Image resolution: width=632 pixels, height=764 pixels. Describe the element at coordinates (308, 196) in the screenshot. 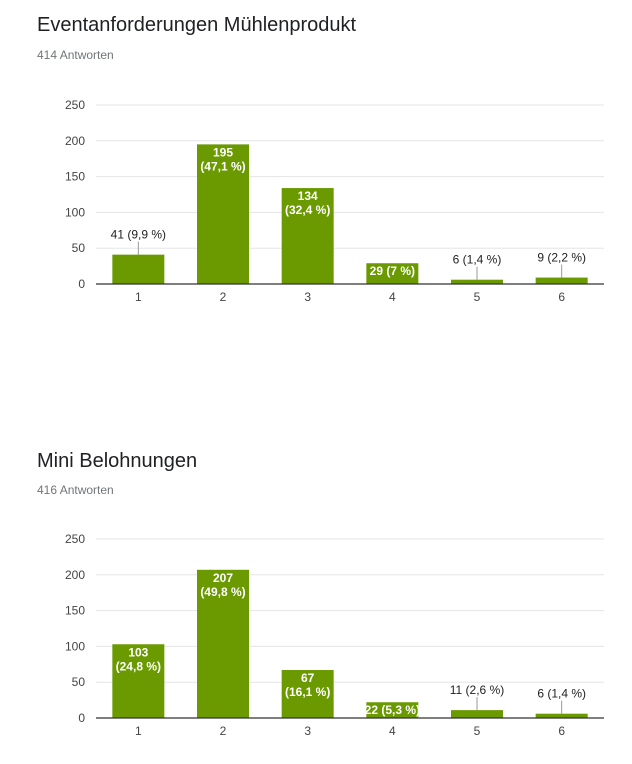

I see `data-label: 134` at that location.